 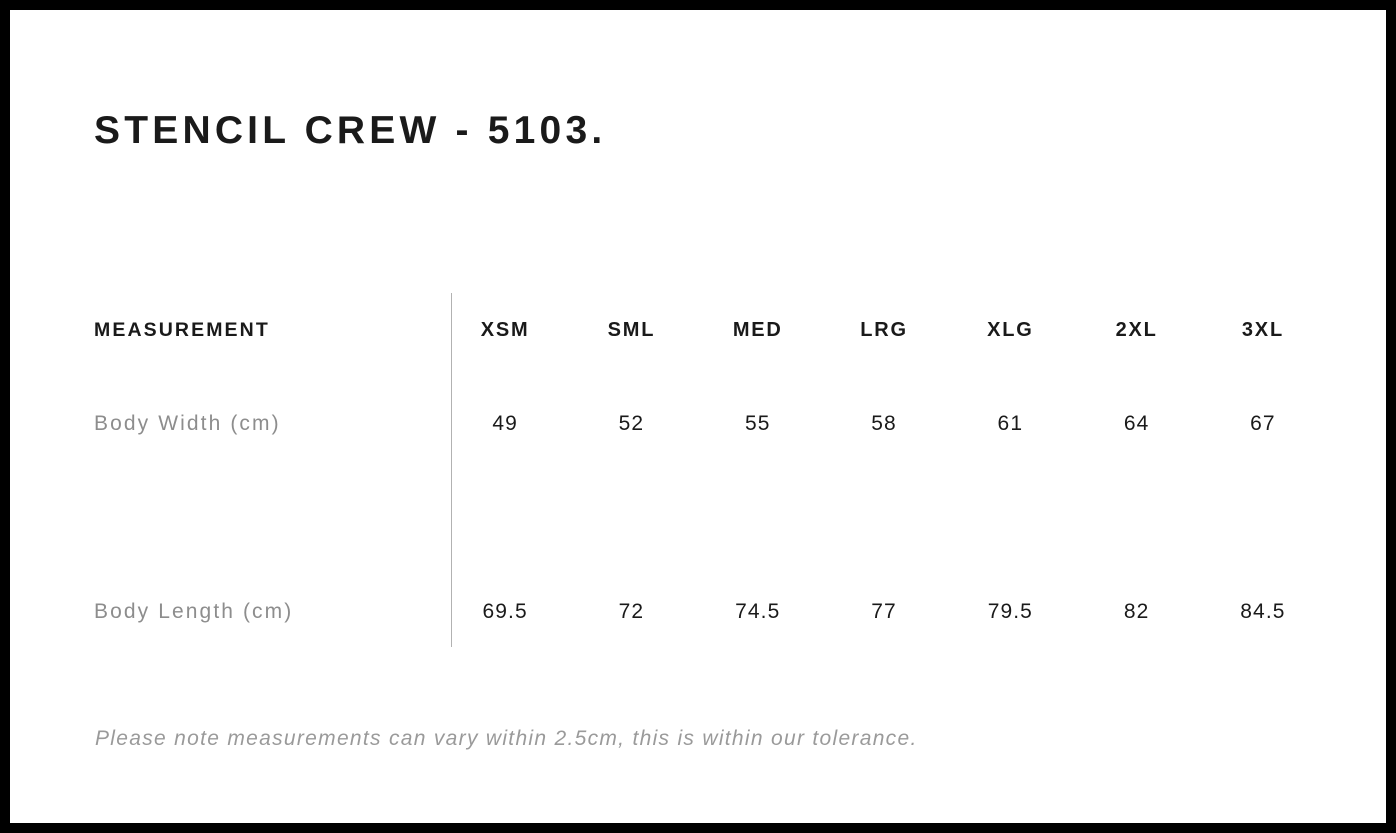 What do you see at coordinates (1136, 329) in the screenshot?
I see `column-header-2xl: 2XL` at bounding box center [1136, 329].